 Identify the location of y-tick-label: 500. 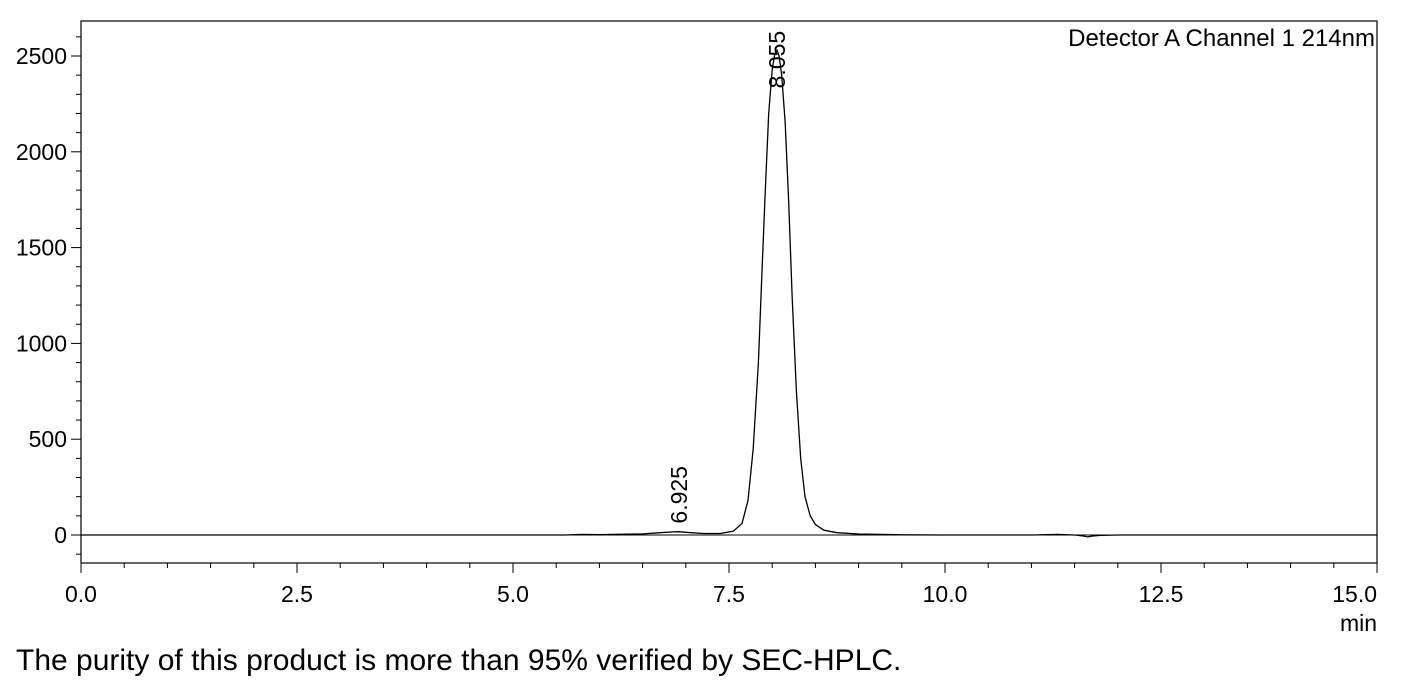
(48, 439).